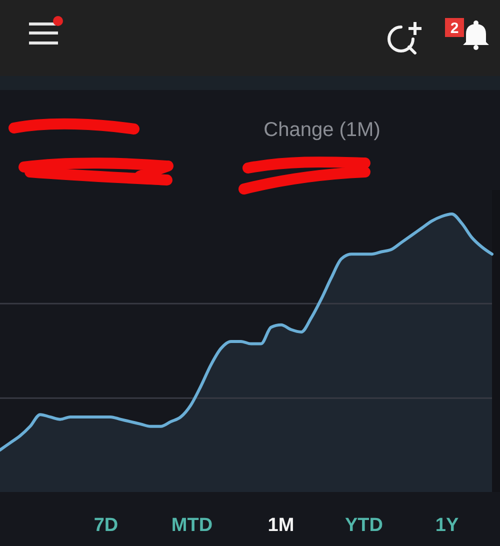  What do you see at coordinates (322, 130) in the screenshot?
I see `text: Change (1M)` at bounding box center [322, 130].